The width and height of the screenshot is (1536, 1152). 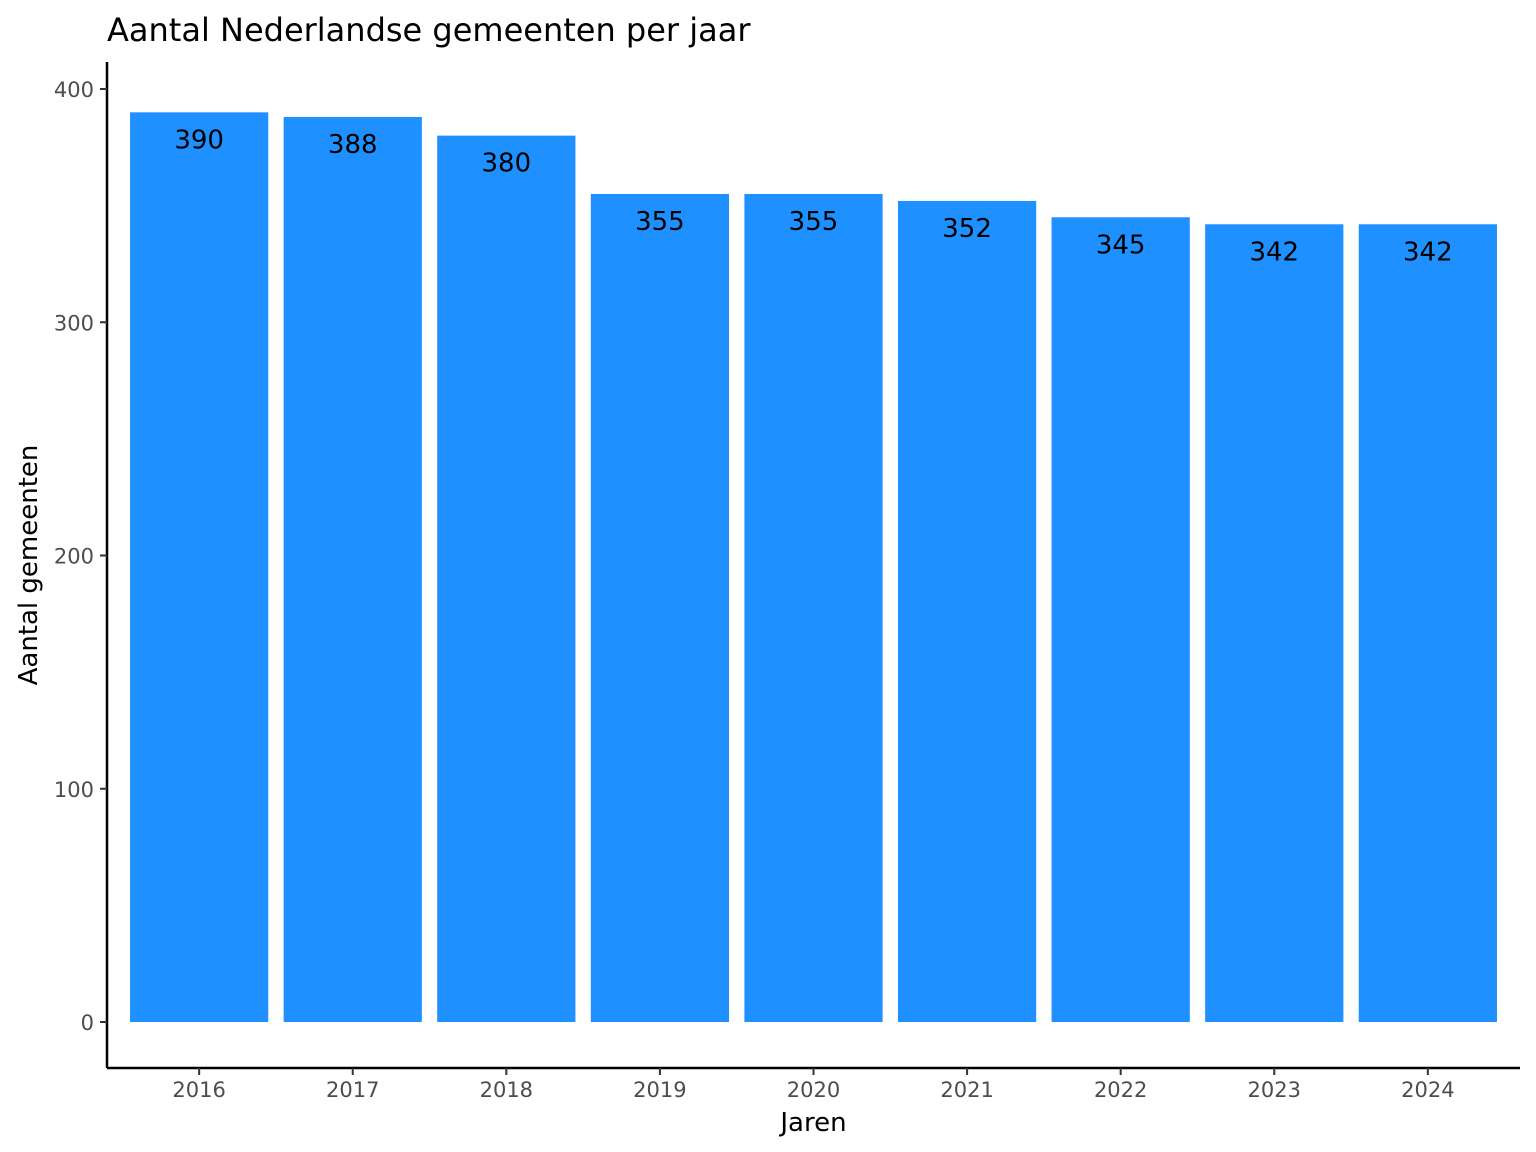 I want to click on chart-title: Aantal Nederlandse gemeenten per jaar, so click(x=429, y=30).